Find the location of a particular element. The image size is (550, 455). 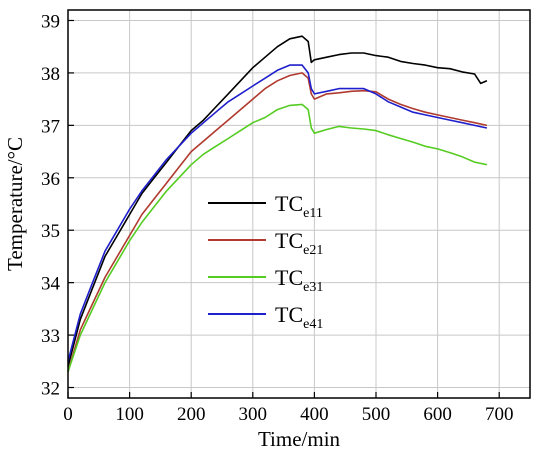

y-tick-label: 32 is located at coordinates (50, 389).